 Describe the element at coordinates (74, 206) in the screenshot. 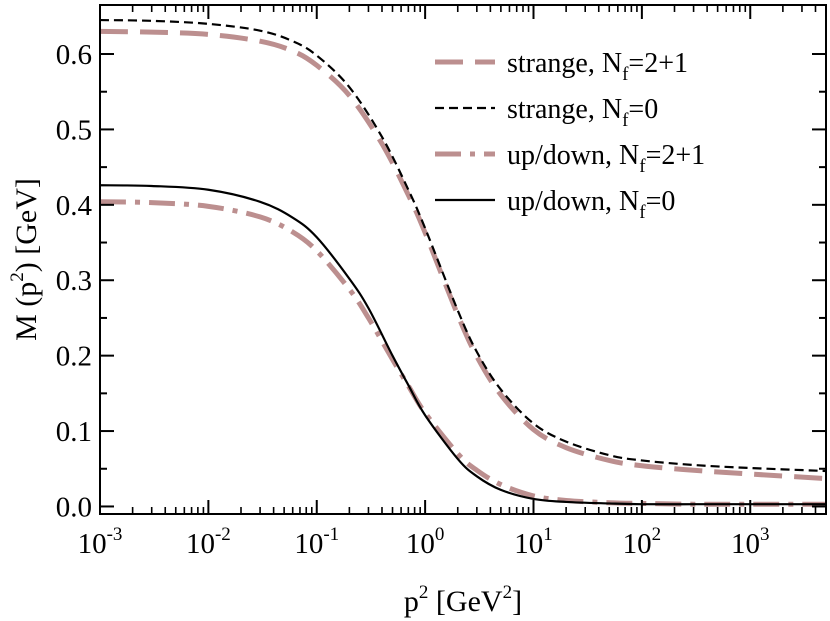

I see `y-tick-label: 0.4` at that location.